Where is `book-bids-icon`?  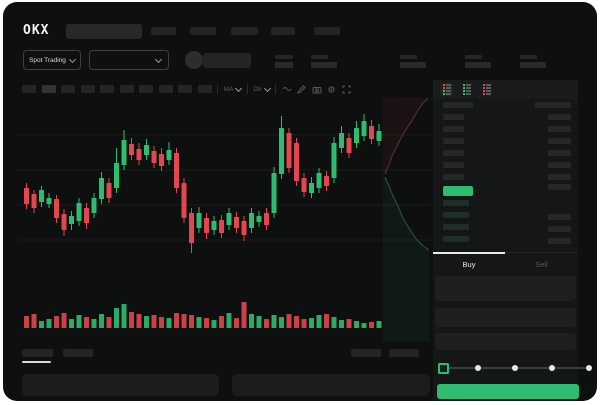
book-bids-icon is located at coordinates (466, 89).